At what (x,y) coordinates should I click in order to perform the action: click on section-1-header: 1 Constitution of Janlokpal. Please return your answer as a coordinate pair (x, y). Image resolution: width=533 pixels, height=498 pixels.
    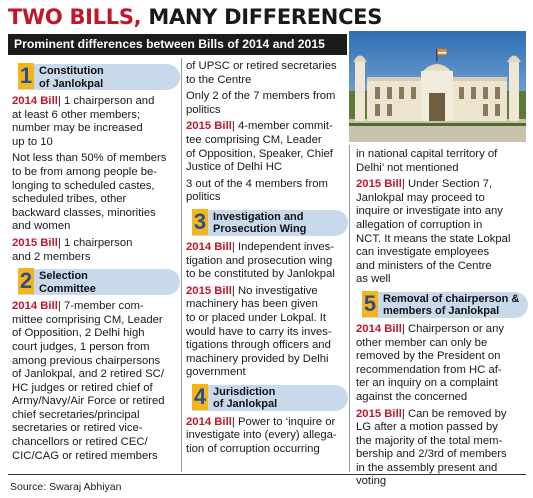
    Looking at the image, I should click on (96, 77).